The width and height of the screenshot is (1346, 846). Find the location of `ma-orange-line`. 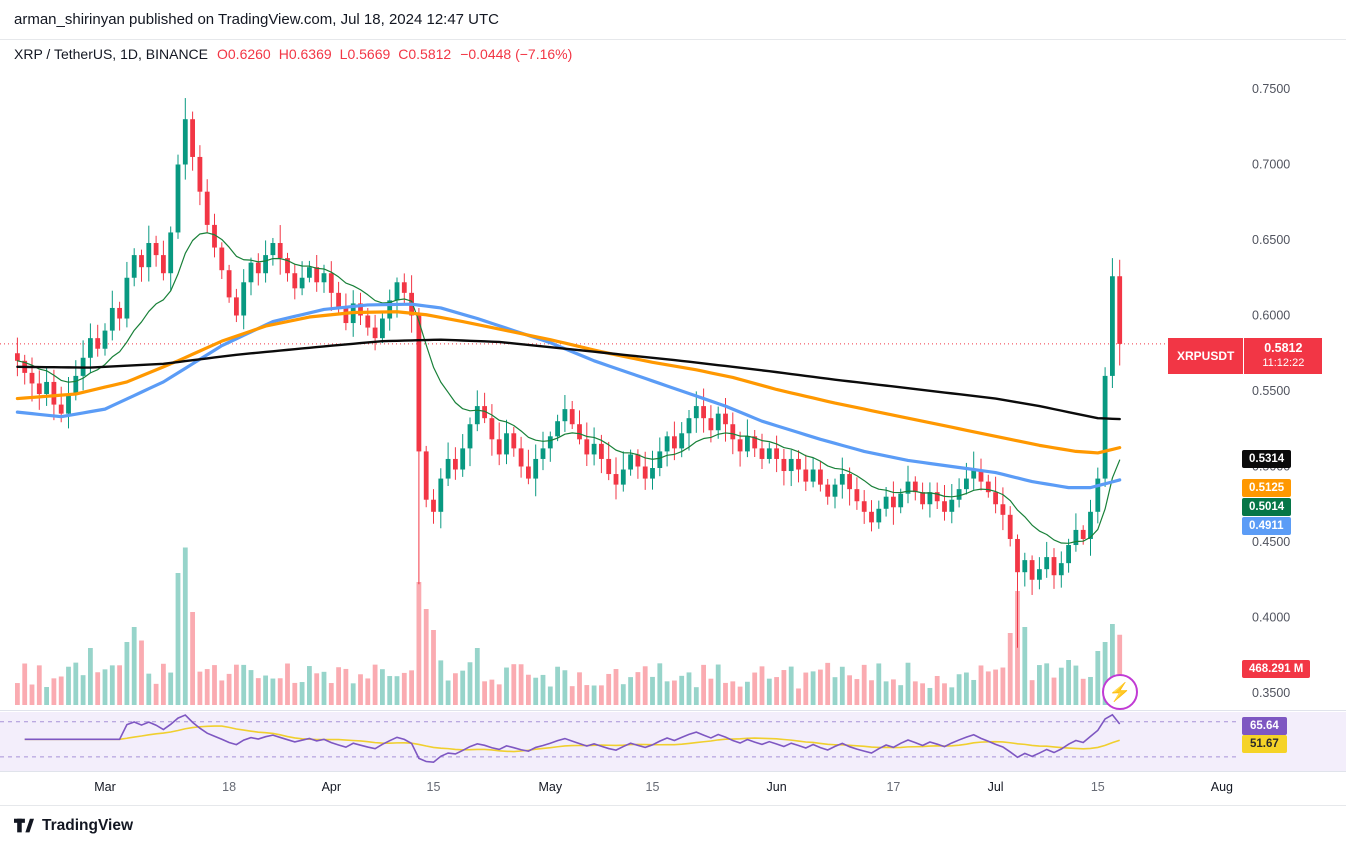

ma-orange-line is located at coordinates (568, 382).